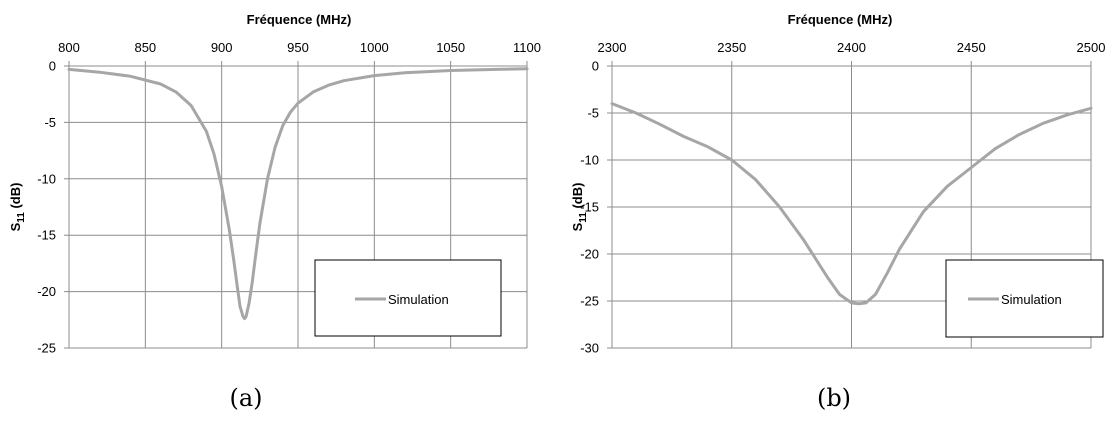 The width and height of the screenshot is (1113, 424). Describe the element at coordinates (1031, 299) in the screenshot. I see `legend-label-b: Simulation` at that location.